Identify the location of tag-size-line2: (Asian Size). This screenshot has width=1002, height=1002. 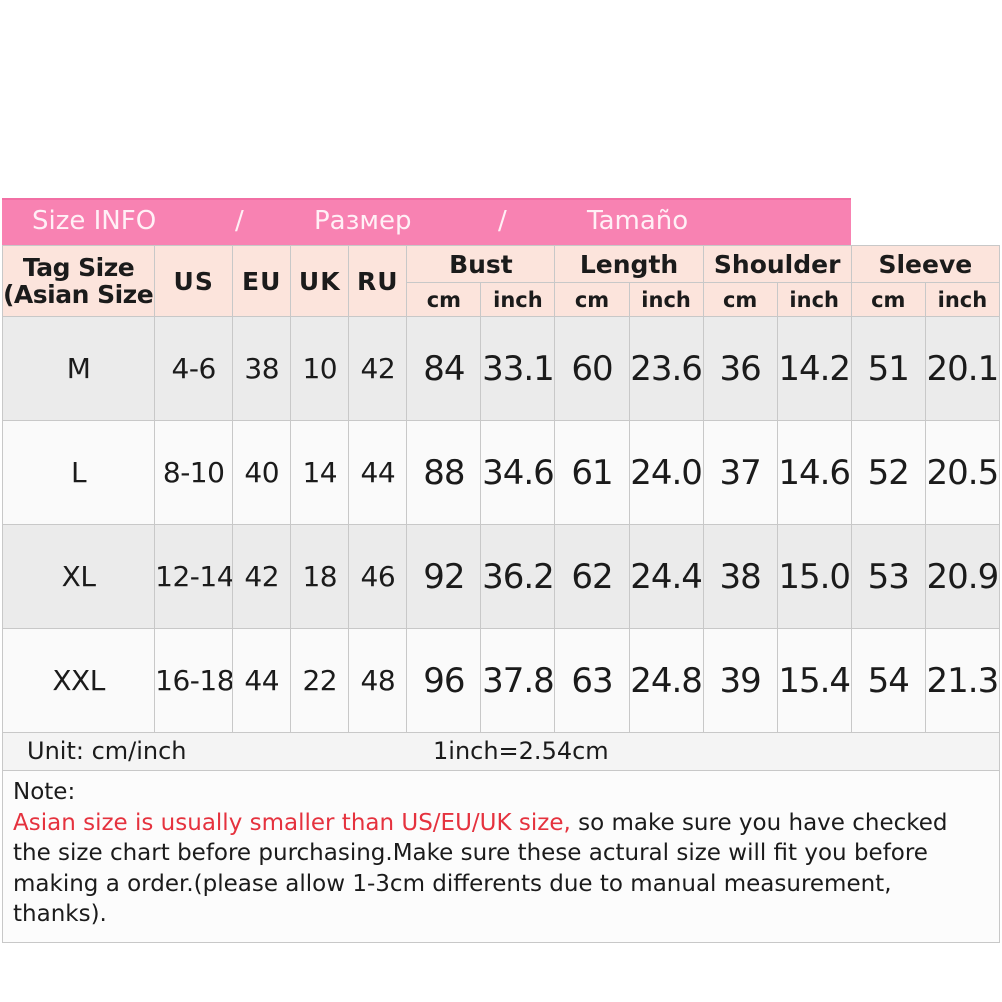
(79, 294).